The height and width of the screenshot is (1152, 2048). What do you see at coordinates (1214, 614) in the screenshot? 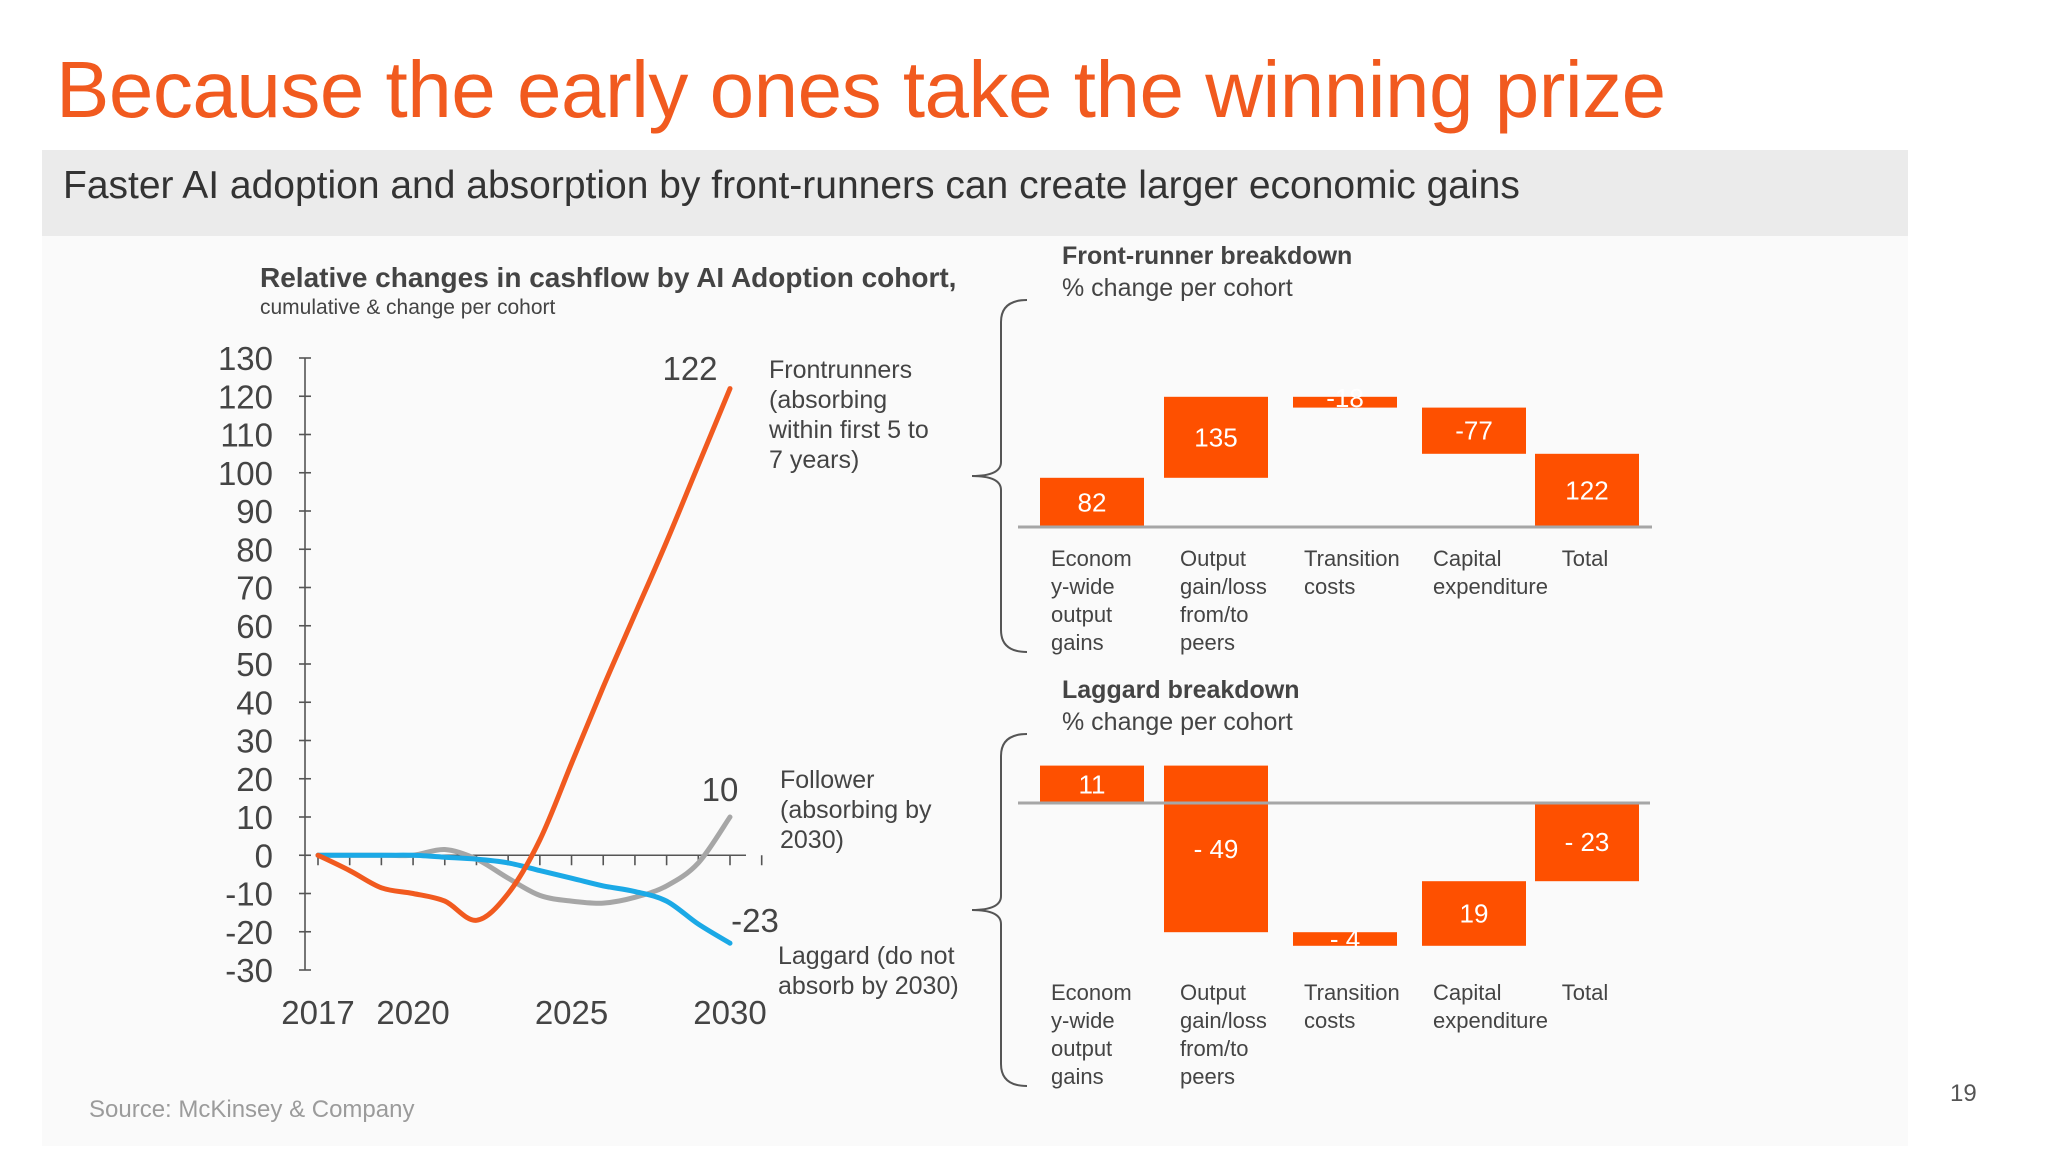
I see `front-runner-category-label: from/to` at bounding box center [1214, 614].